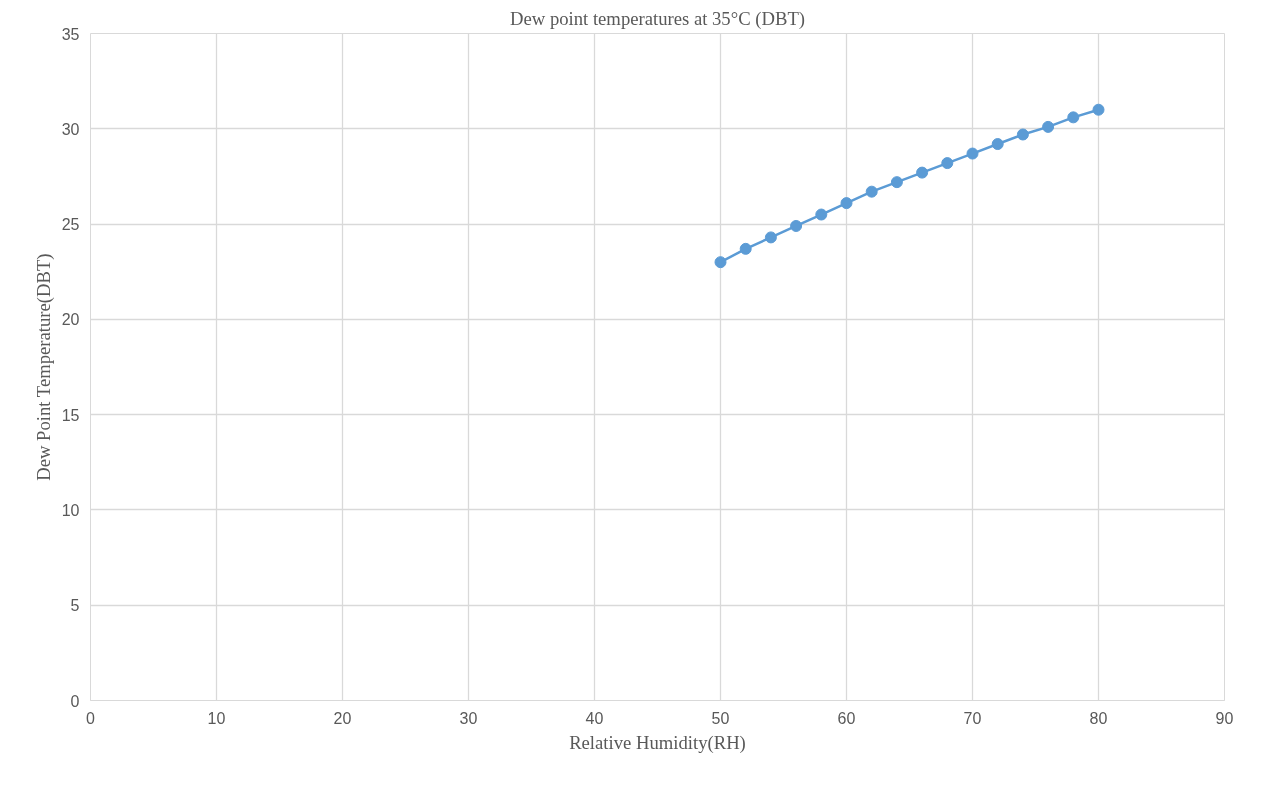 This screenshot has height=790, width=1274. I want to click on y-tick-label: 5, so click(75, 606).